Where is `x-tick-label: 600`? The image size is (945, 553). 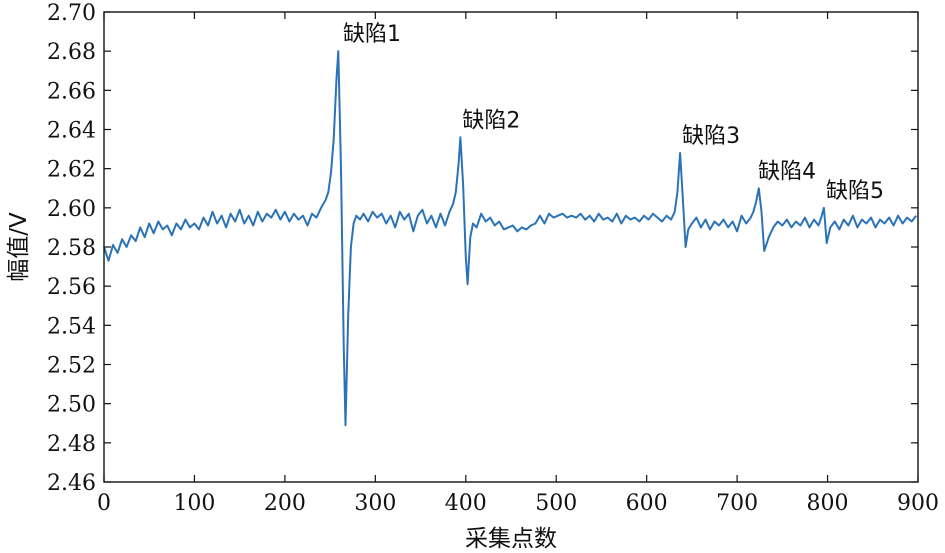 x-tick-label: 600 is located at coordinates (647, 503).